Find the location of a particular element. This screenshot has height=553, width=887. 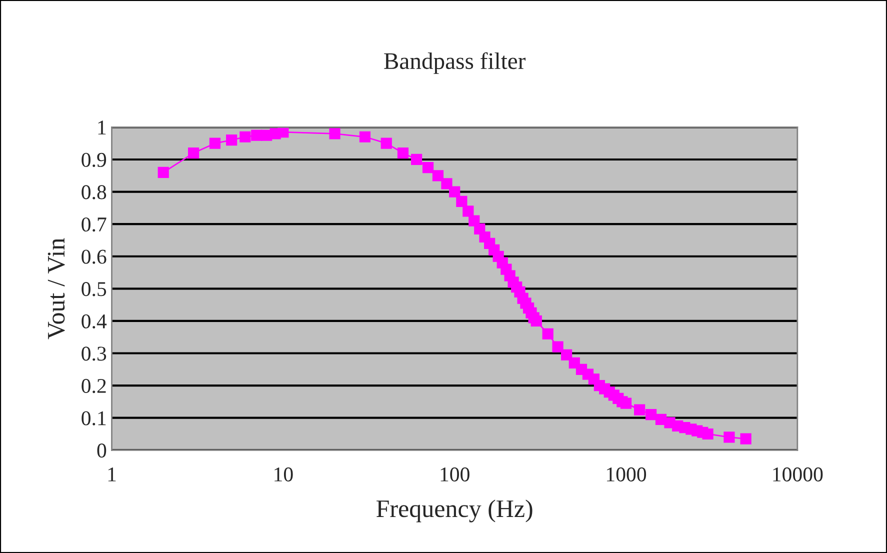

y-tick-label: 1 is located at coordinates (102, 127).